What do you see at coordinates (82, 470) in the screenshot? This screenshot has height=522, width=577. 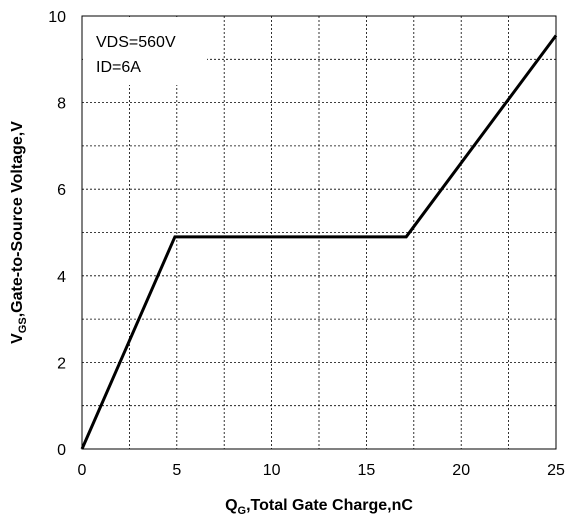 I see `x-tick-label: 0` at bounding box center [82, 470].